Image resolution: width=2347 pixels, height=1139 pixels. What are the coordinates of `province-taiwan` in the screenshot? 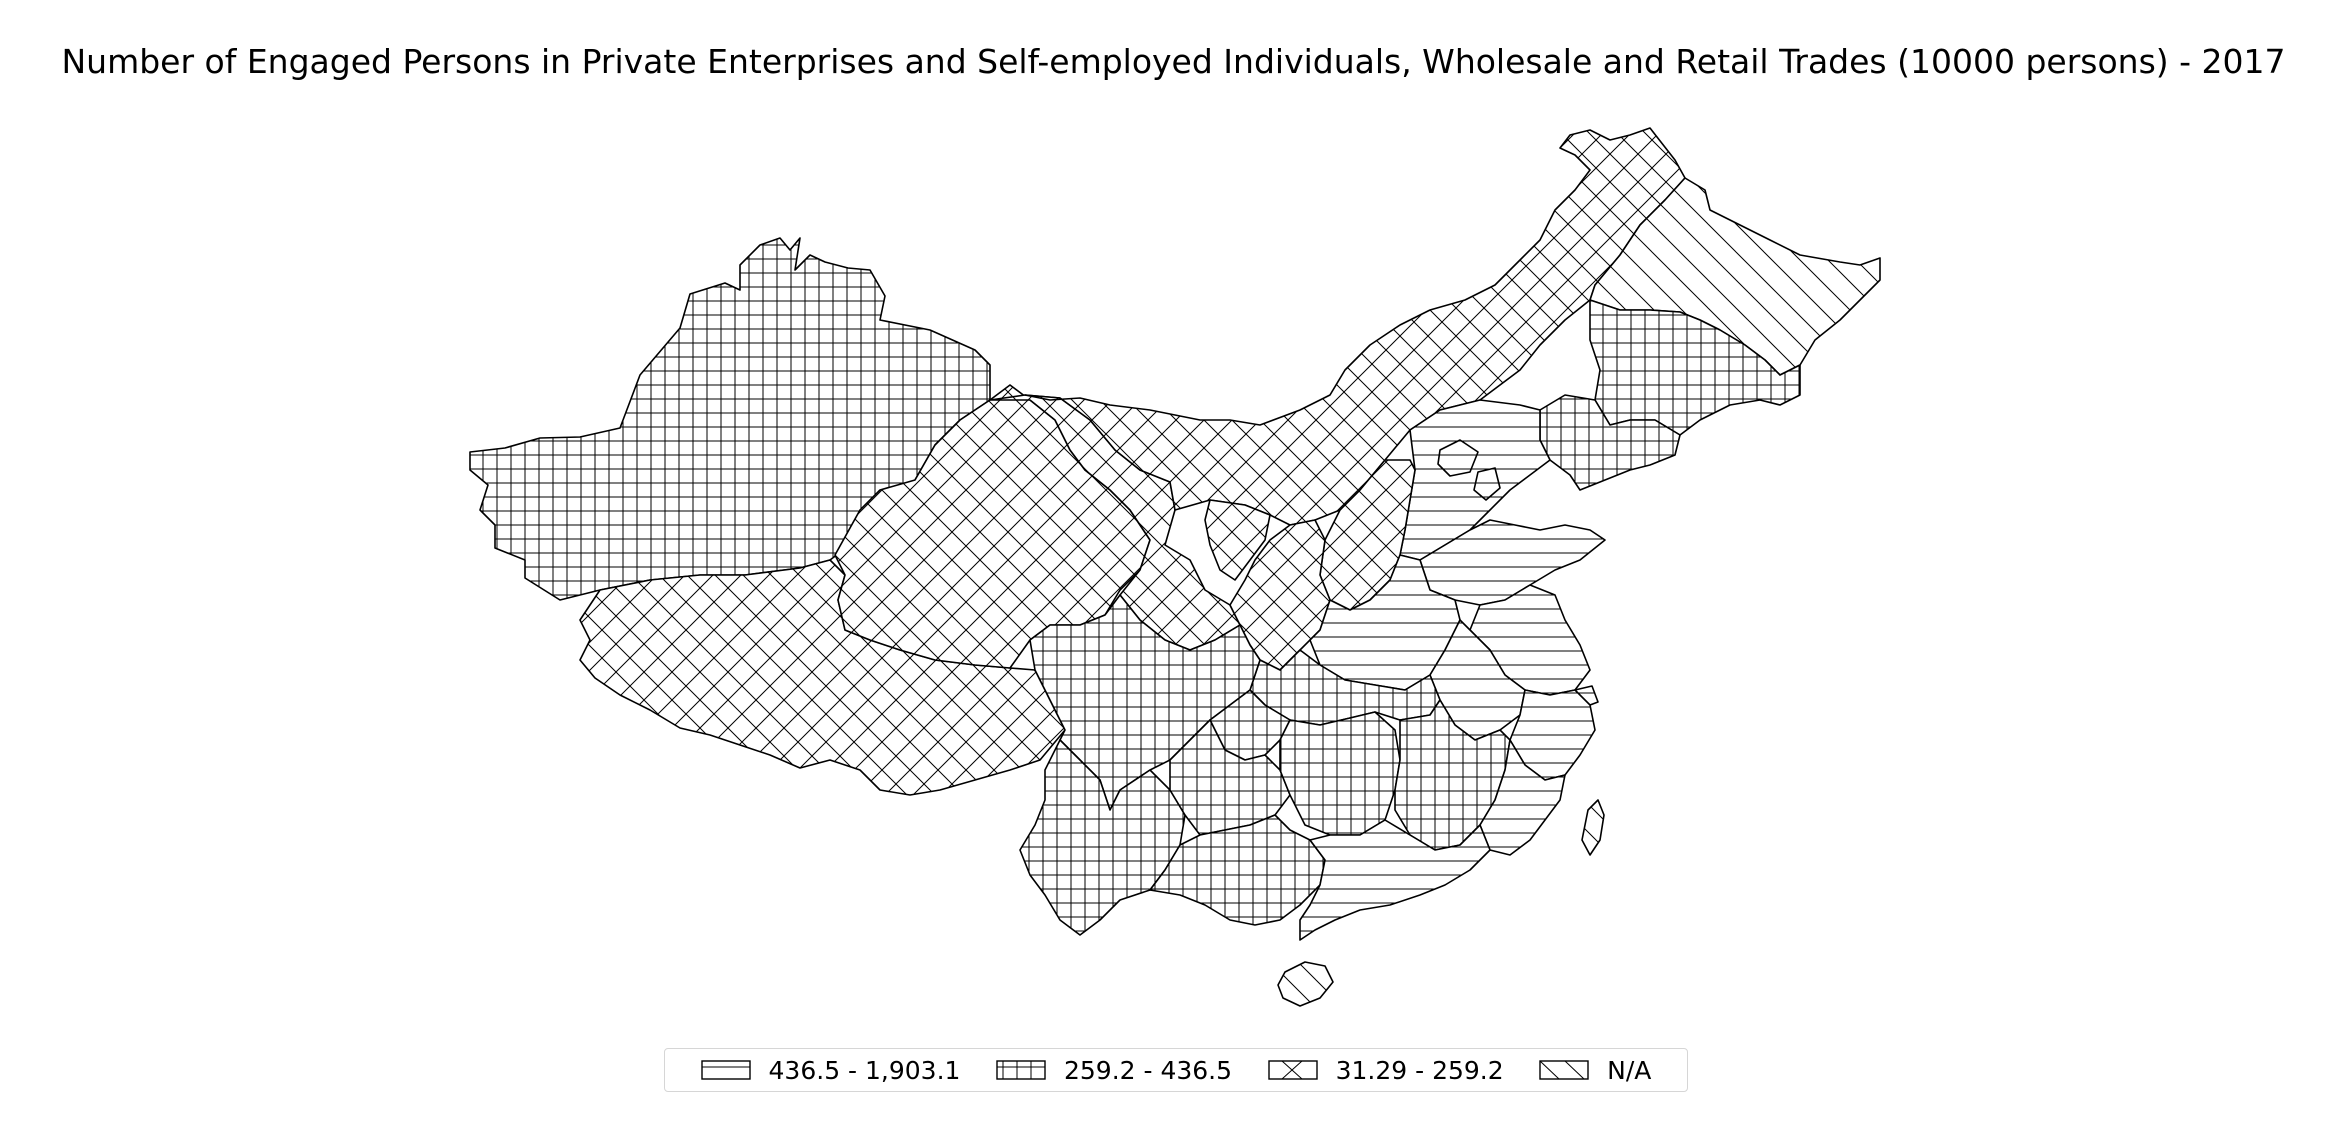 It's located at (1593, 827).